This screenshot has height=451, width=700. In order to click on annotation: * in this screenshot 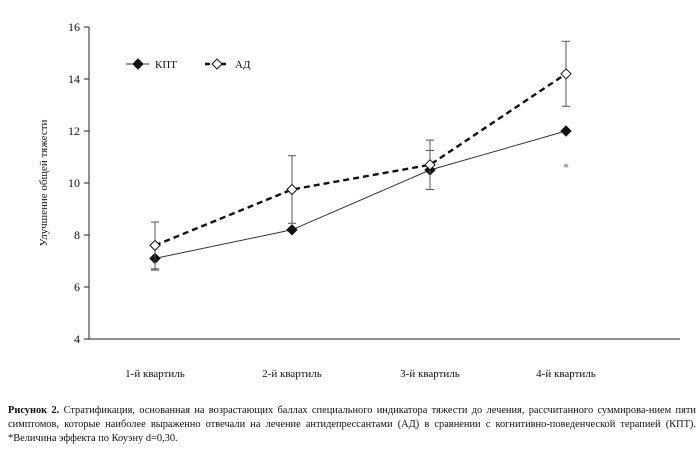, I will do `click(566, 167)`.